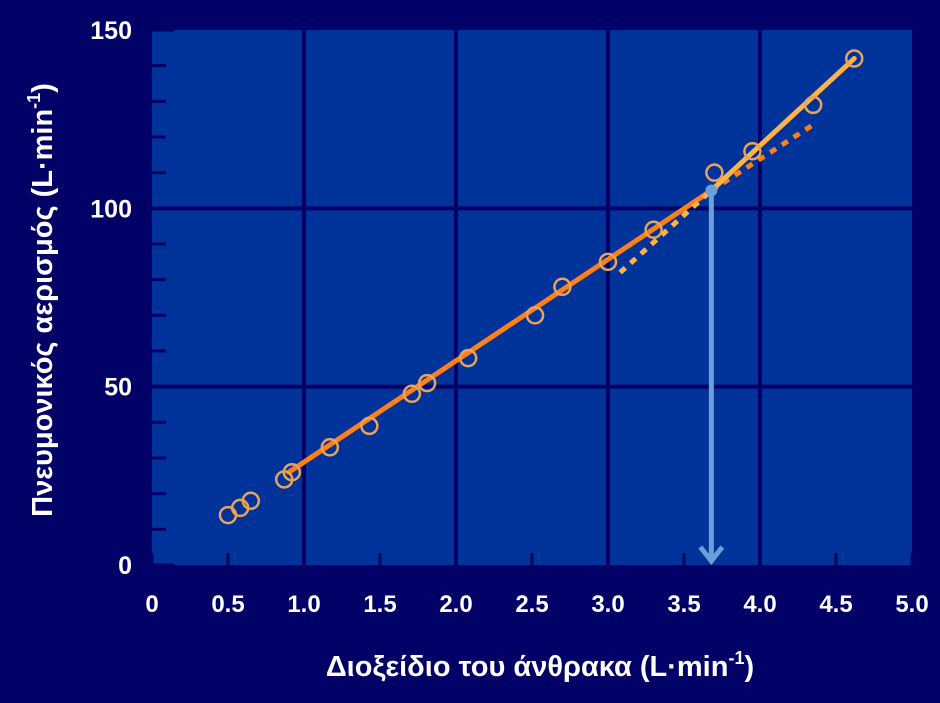 The height and width of the screenshot is (703, 940). What do you see at coordinates (607, 604) in the screenshot?
I see `x-tick-label: 3.0` at bounding box center [607, 604].